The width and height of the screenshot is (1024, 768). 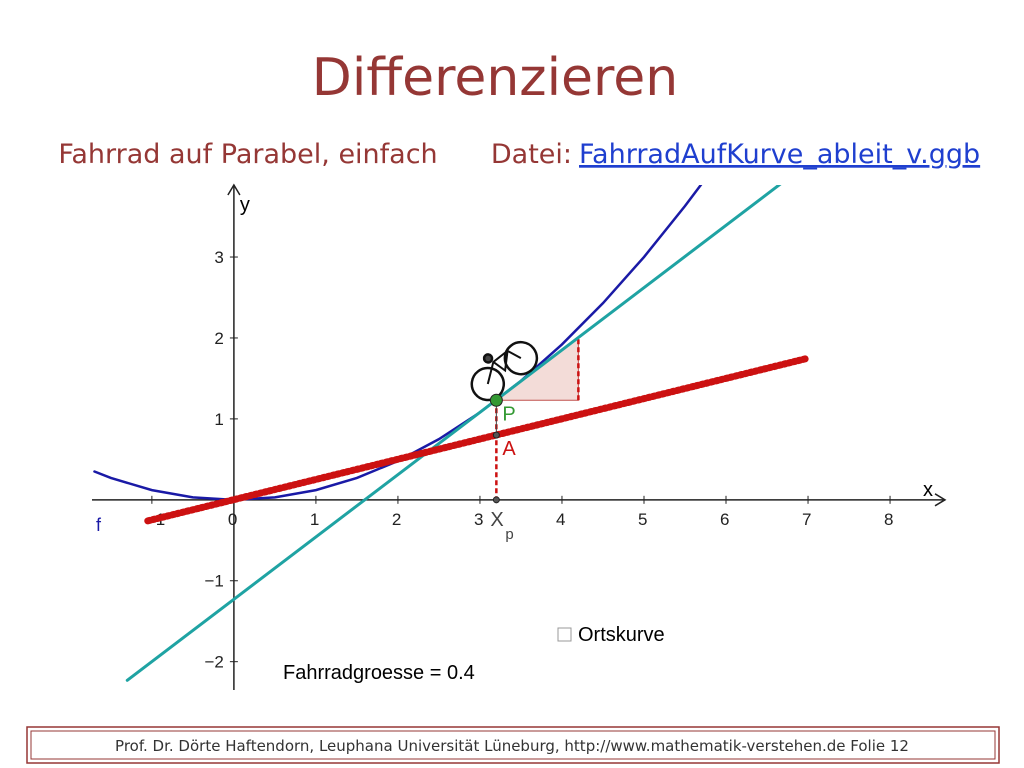 What do you see at coordinates (888, 519) in the screenshot?
I see `x-tick-label: 8` at bounding box center [888, 519].